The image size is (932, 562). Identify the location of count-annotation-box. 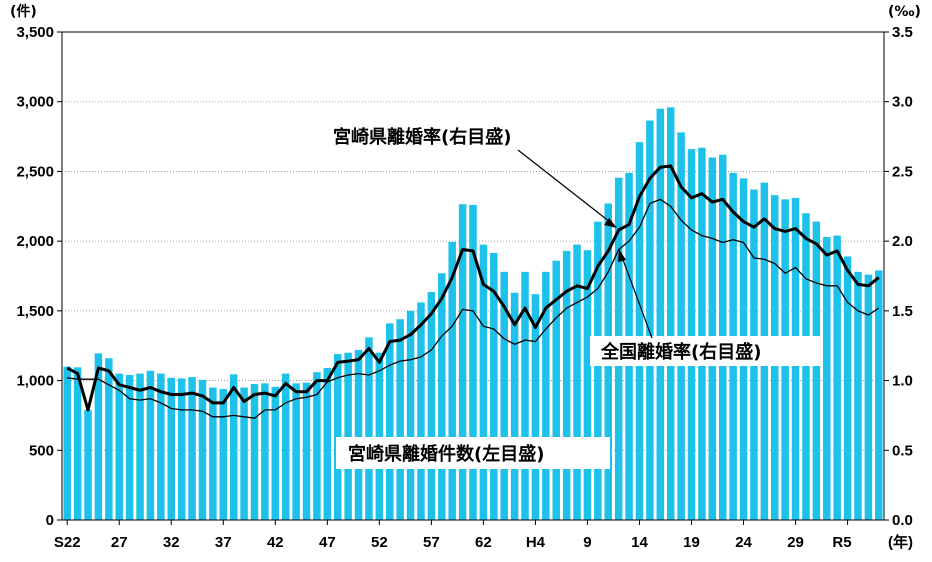
(473, 453).